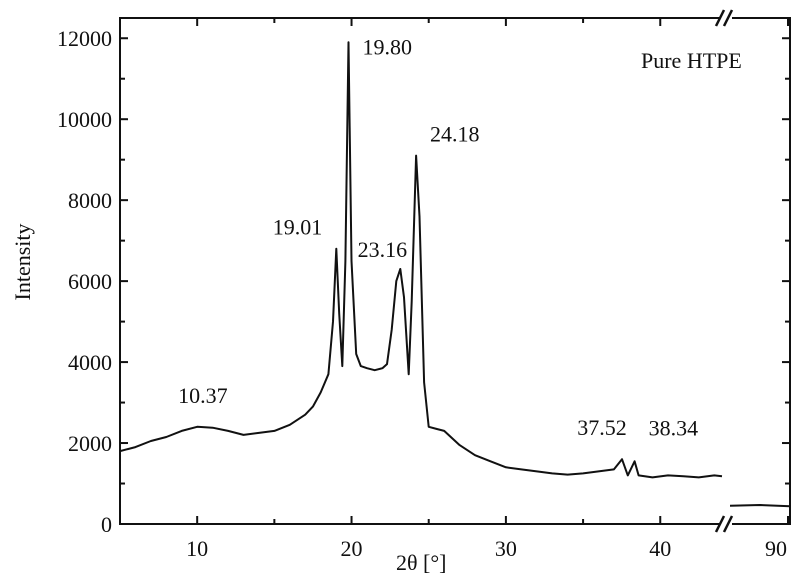 This screenshot has height=573, width=807. I want to click on y-tick-label: 6000, so click(90, 281).